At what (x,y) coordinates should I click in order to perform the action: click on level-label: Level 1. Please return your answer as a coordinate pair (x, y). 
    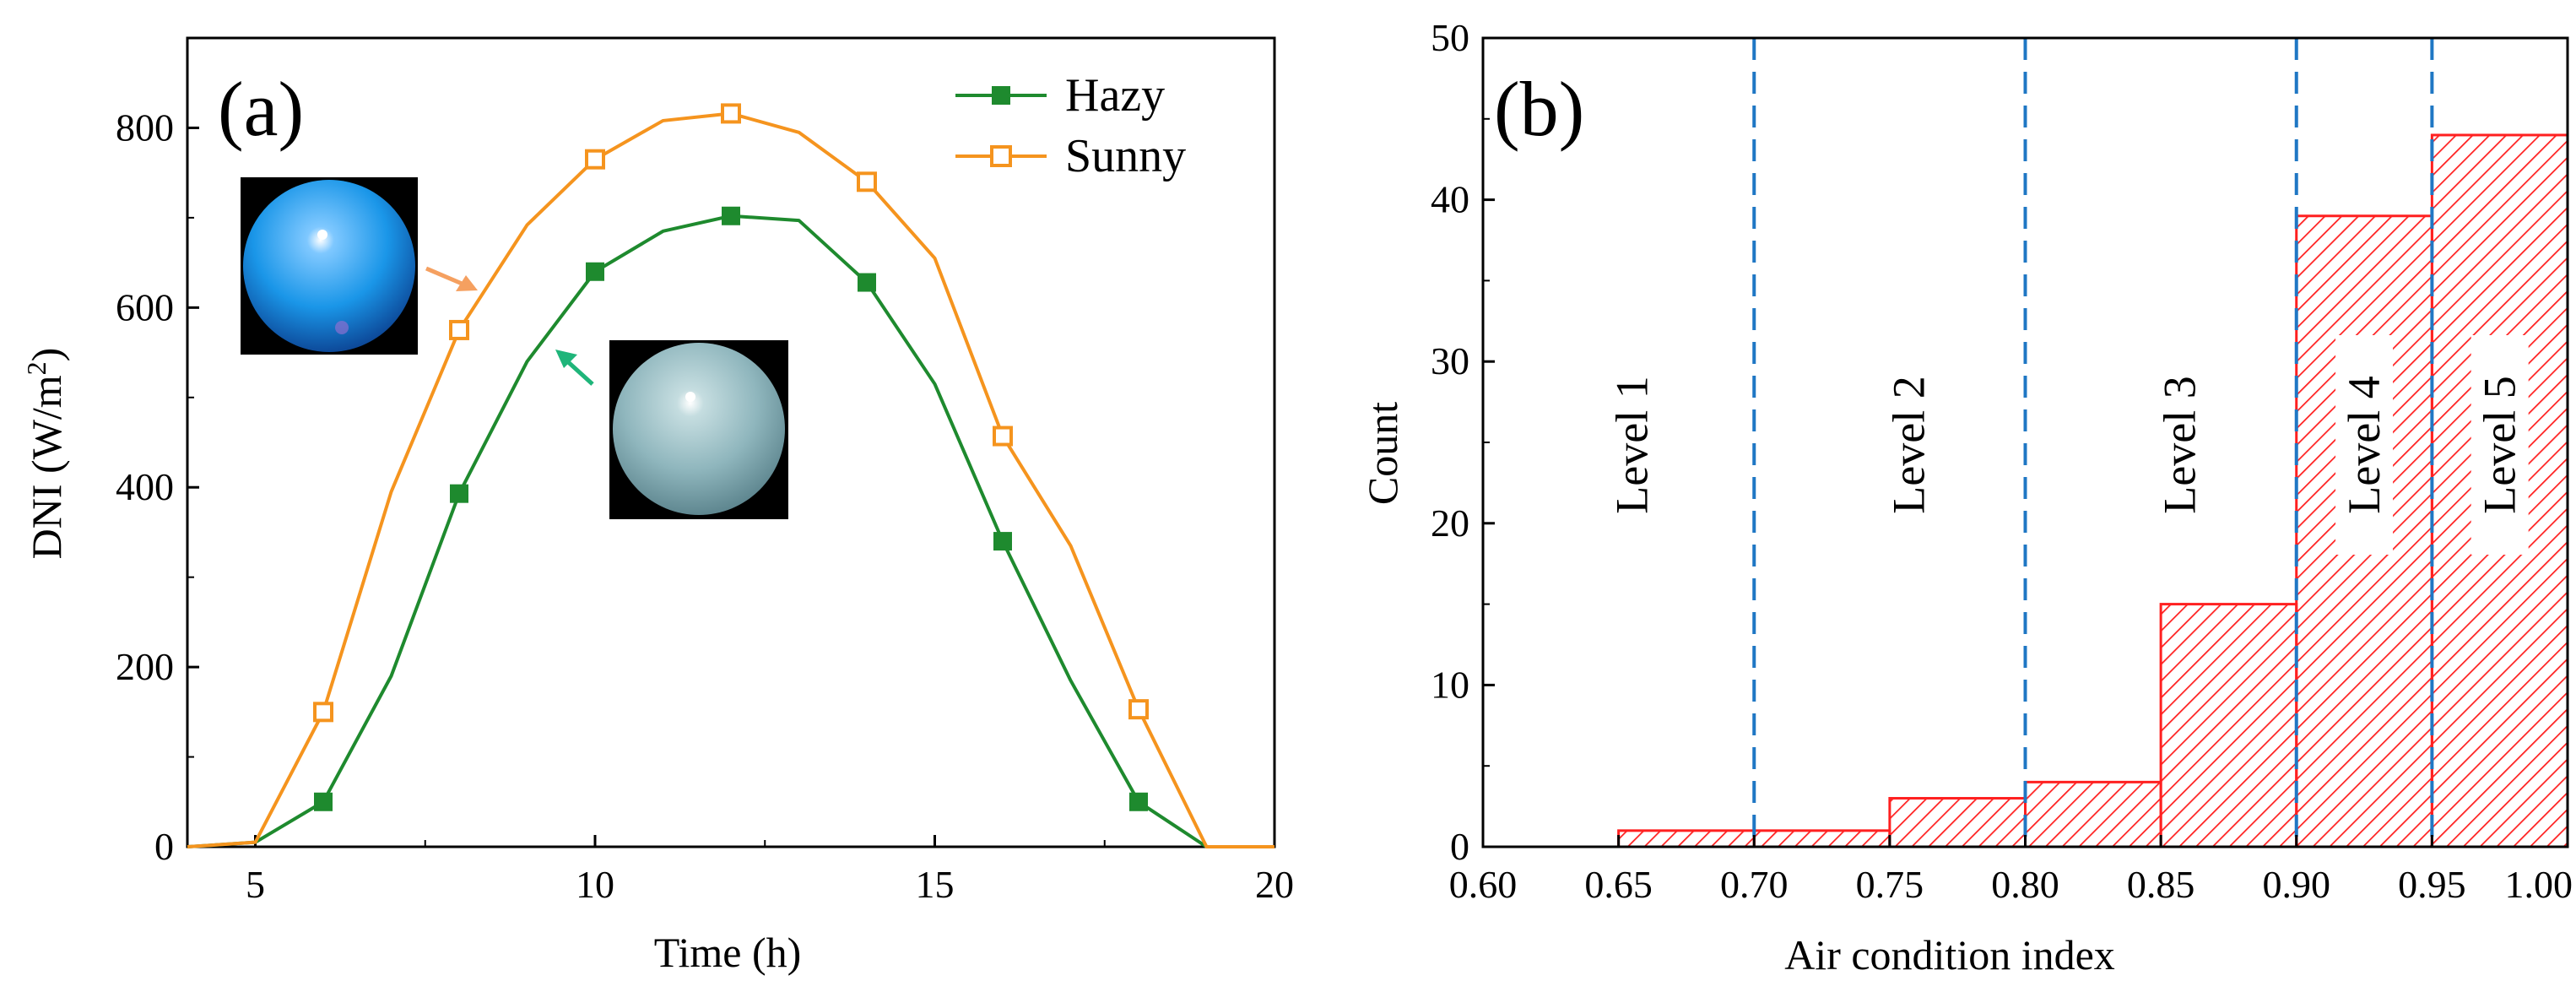
    Looking at the image, I should click on (1632, 444).